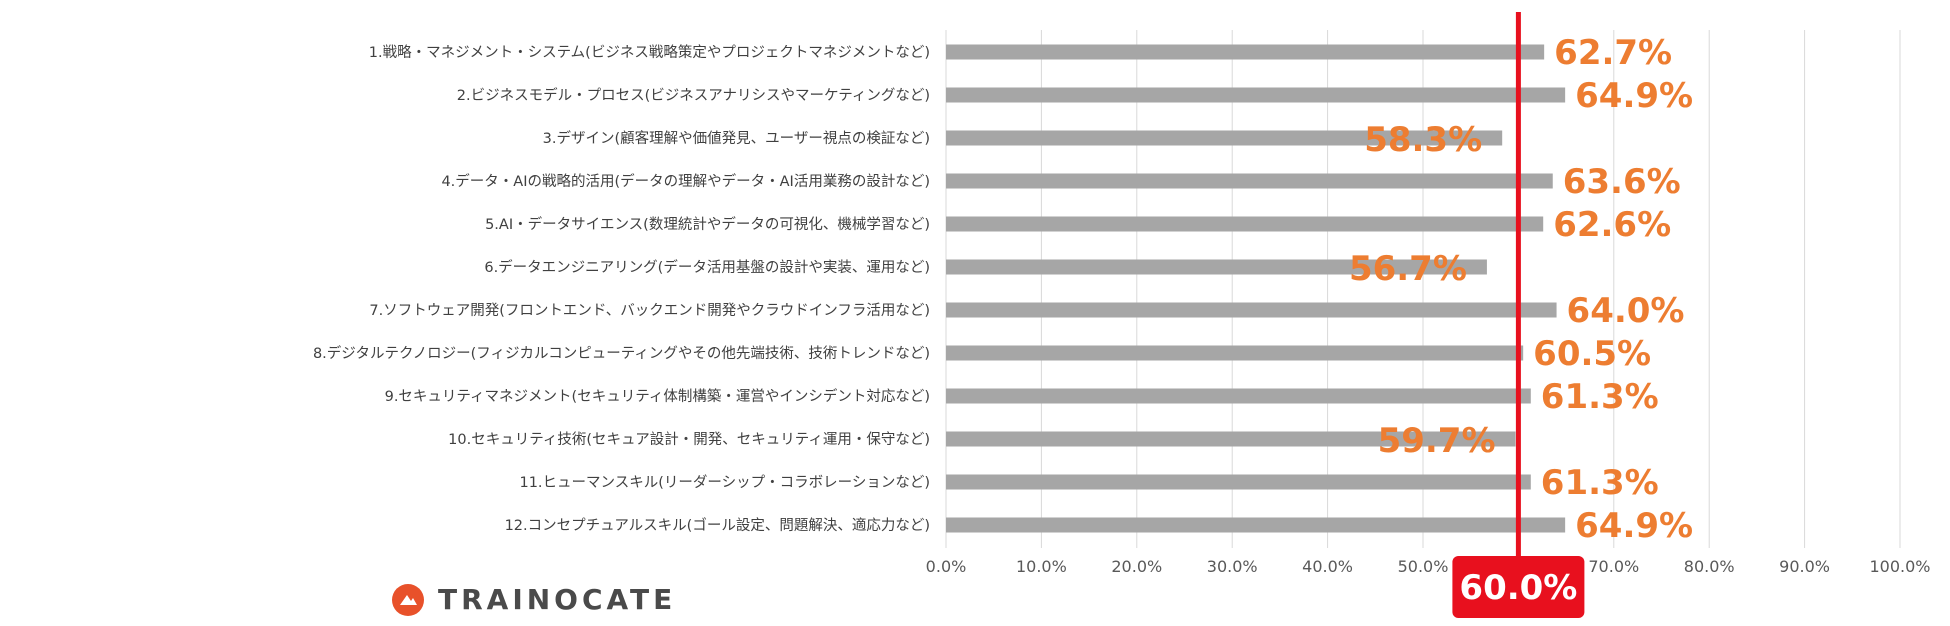  I want to click on x-tick-label: 90.0%, so click(1804, 566).